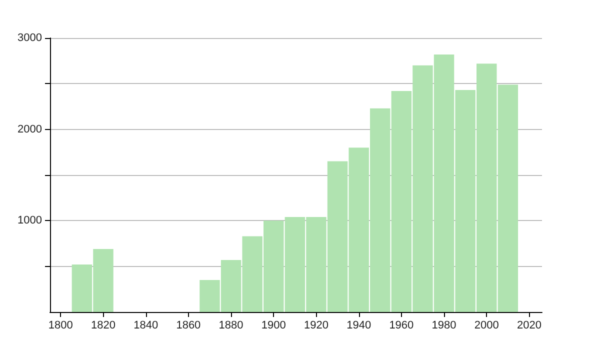  I want to click on x-tick-label: 1900, so click(273, 326).